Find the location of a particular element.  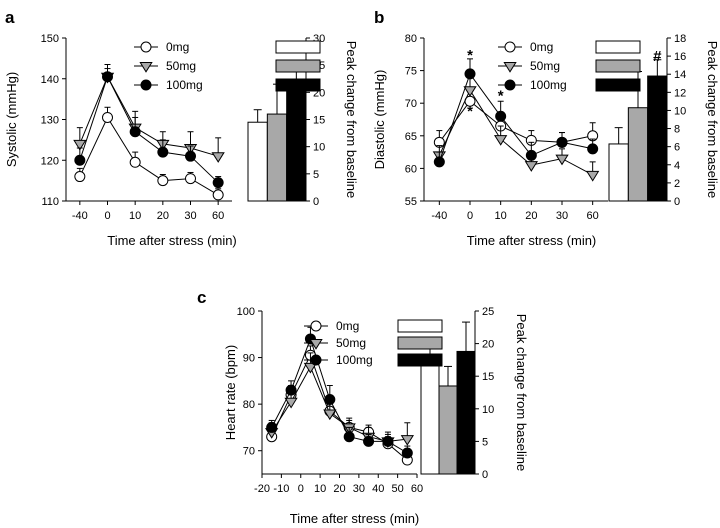

y-tick-label: 130 is located at coordinates (50, 121).